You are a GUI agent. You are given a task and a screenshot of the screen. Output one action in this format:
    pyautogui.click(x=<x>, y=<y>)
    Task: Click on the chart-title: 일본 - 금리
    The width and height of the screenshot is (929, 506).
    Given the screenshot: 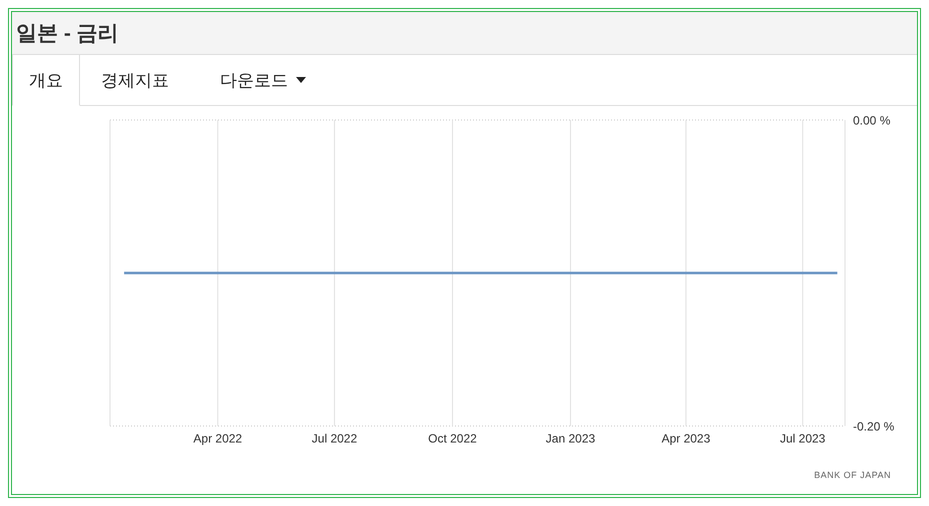 What is the action you would take?
    pyautogui.click(x=464, y=33)
    